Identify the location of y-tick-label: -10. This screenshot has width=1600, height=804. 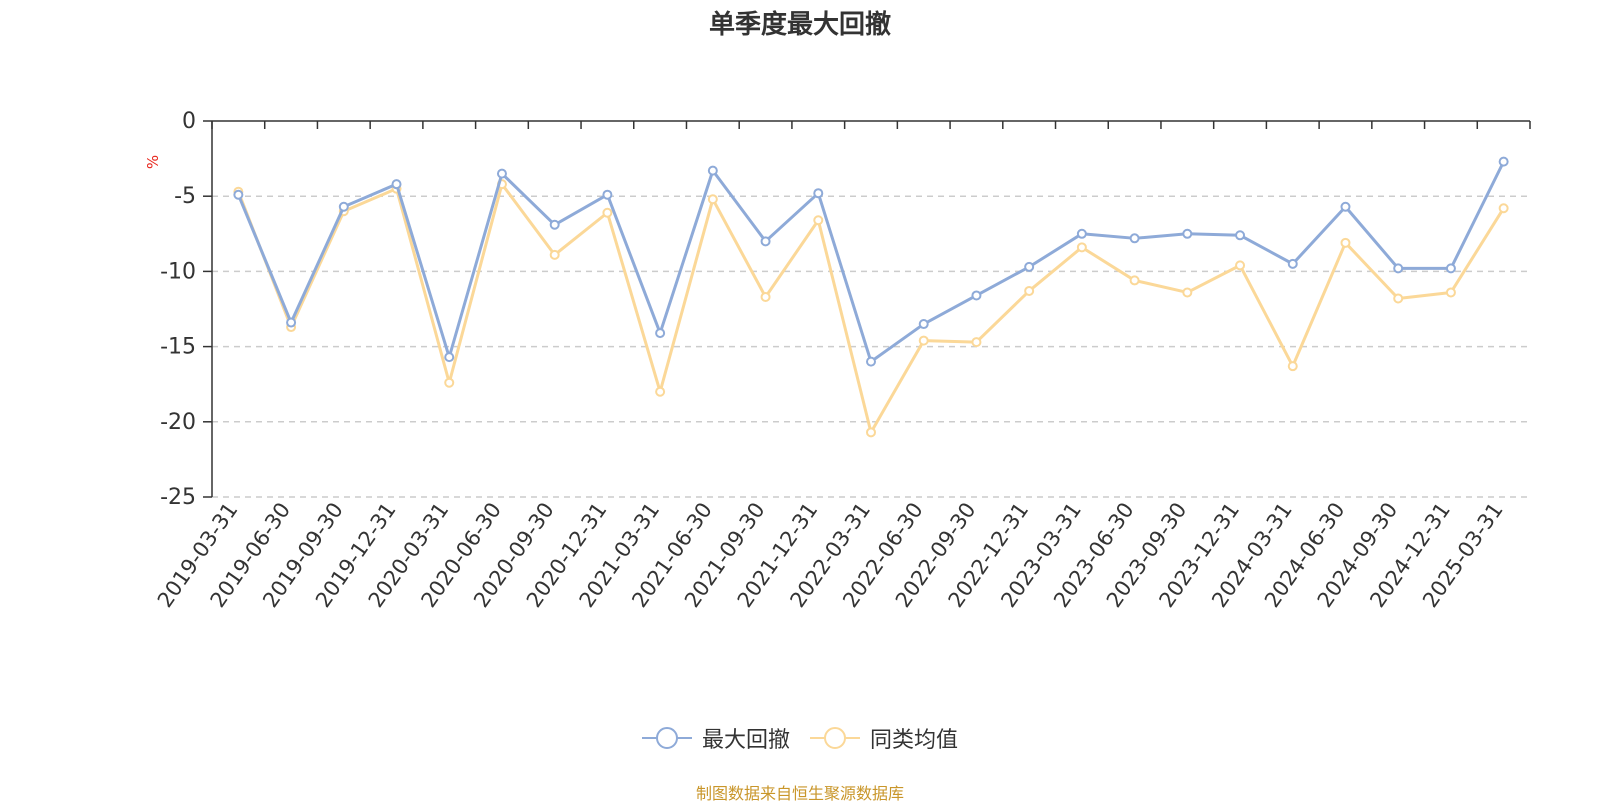
(178, 271).